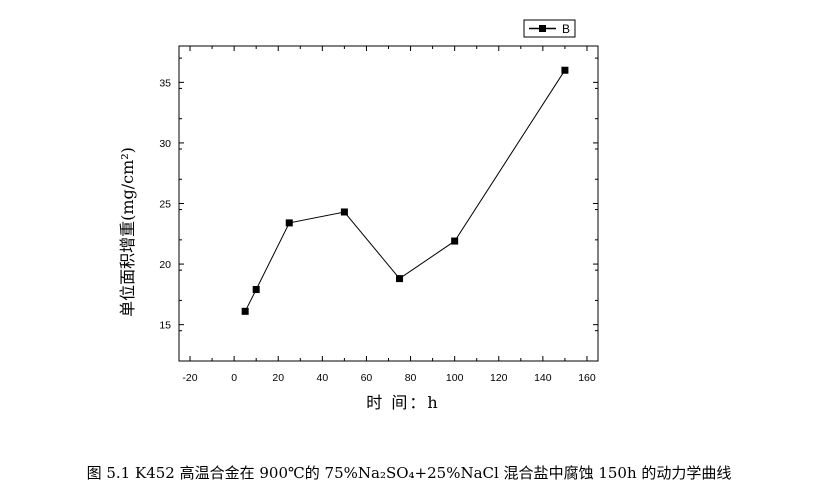  I want to click on x-tick-label: -20, so click(189, 378).